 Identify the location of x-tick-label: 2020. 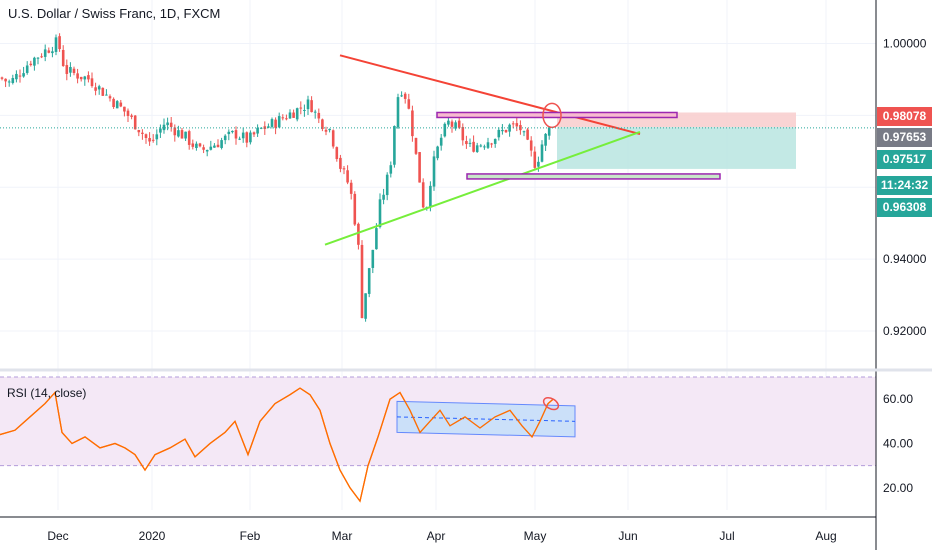
(152, 536).